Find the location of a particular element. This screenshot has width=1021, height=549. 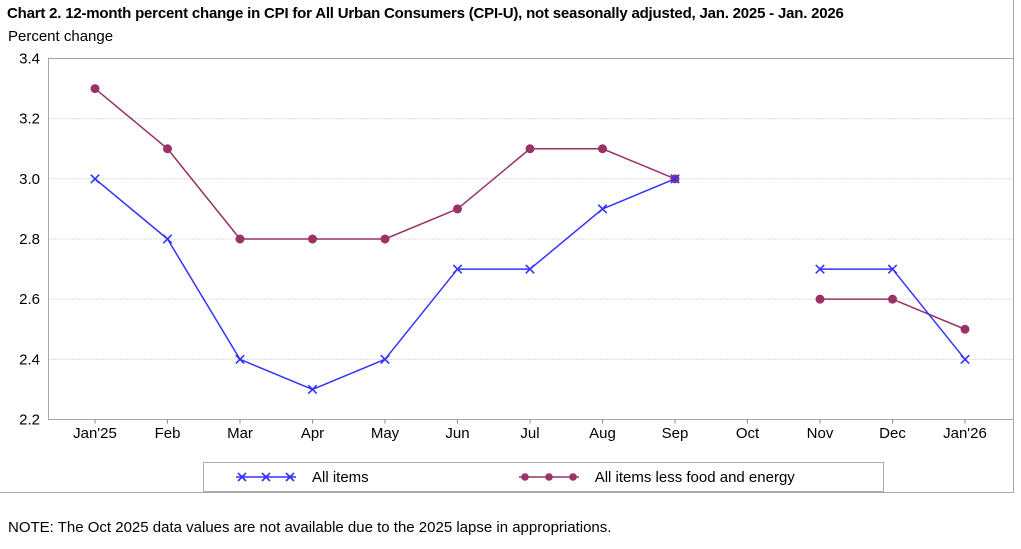

svg-text: Mar is located at coordinates (240, 433).